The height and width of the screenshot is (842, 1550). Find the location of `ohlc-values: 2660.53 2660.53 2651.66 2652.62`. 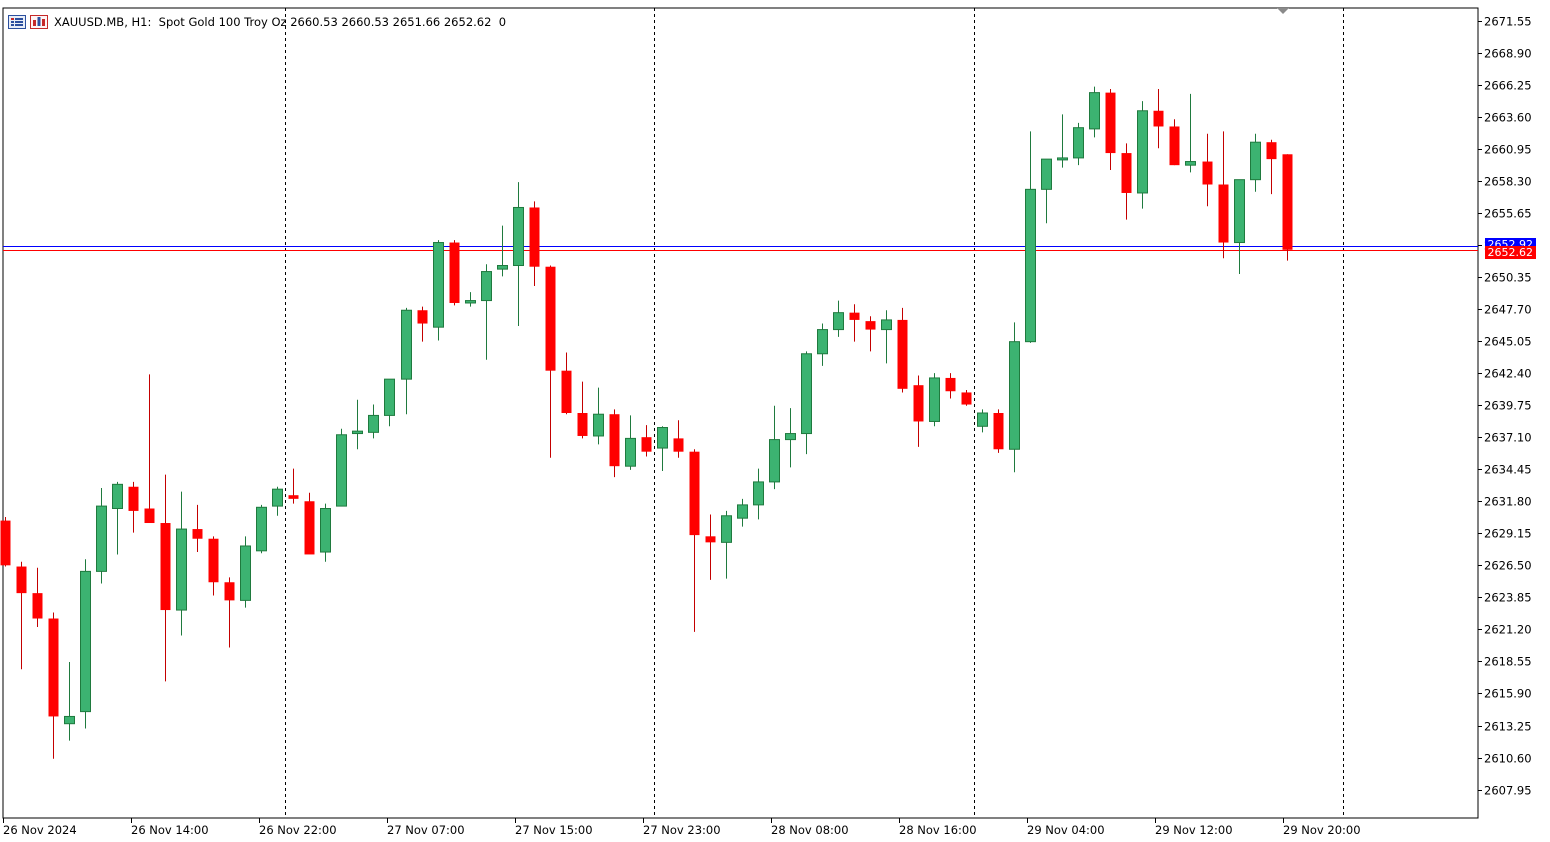

ohlc-values: 2660.53 2660.53 2651.66 2652.62 is located at coordinates (391, 22).